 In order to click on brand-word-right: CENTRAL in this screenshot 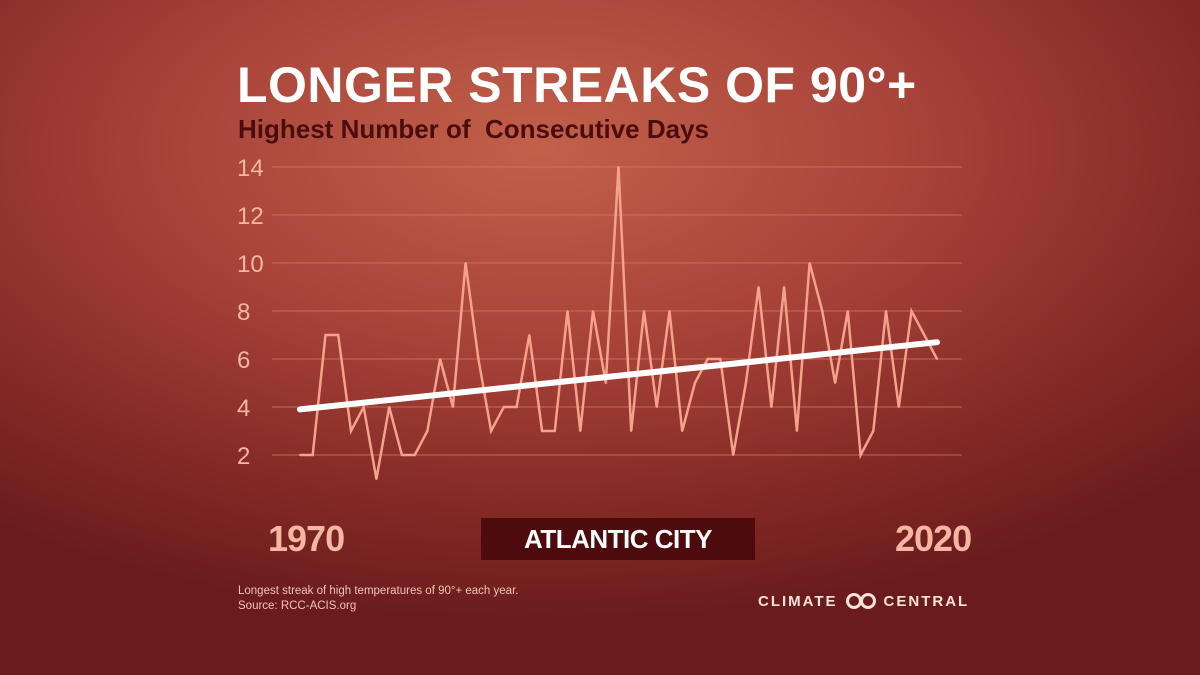, I will do `click(926, 601)`.